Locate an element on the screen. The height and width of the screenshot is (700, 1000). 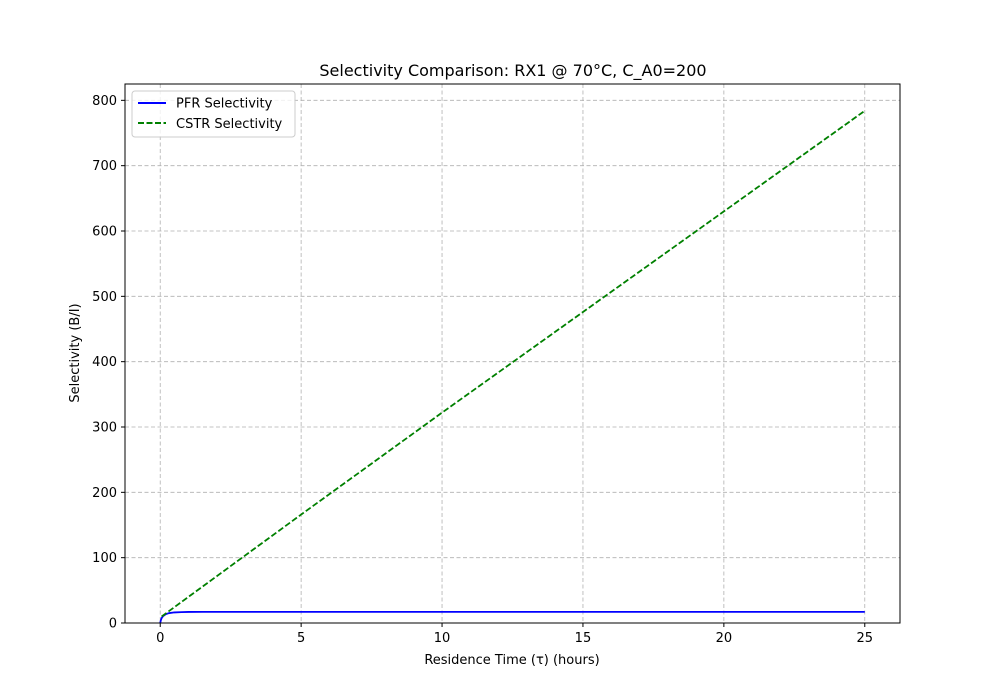
y-tick-label: 0 is located at coordinates (113, 624).